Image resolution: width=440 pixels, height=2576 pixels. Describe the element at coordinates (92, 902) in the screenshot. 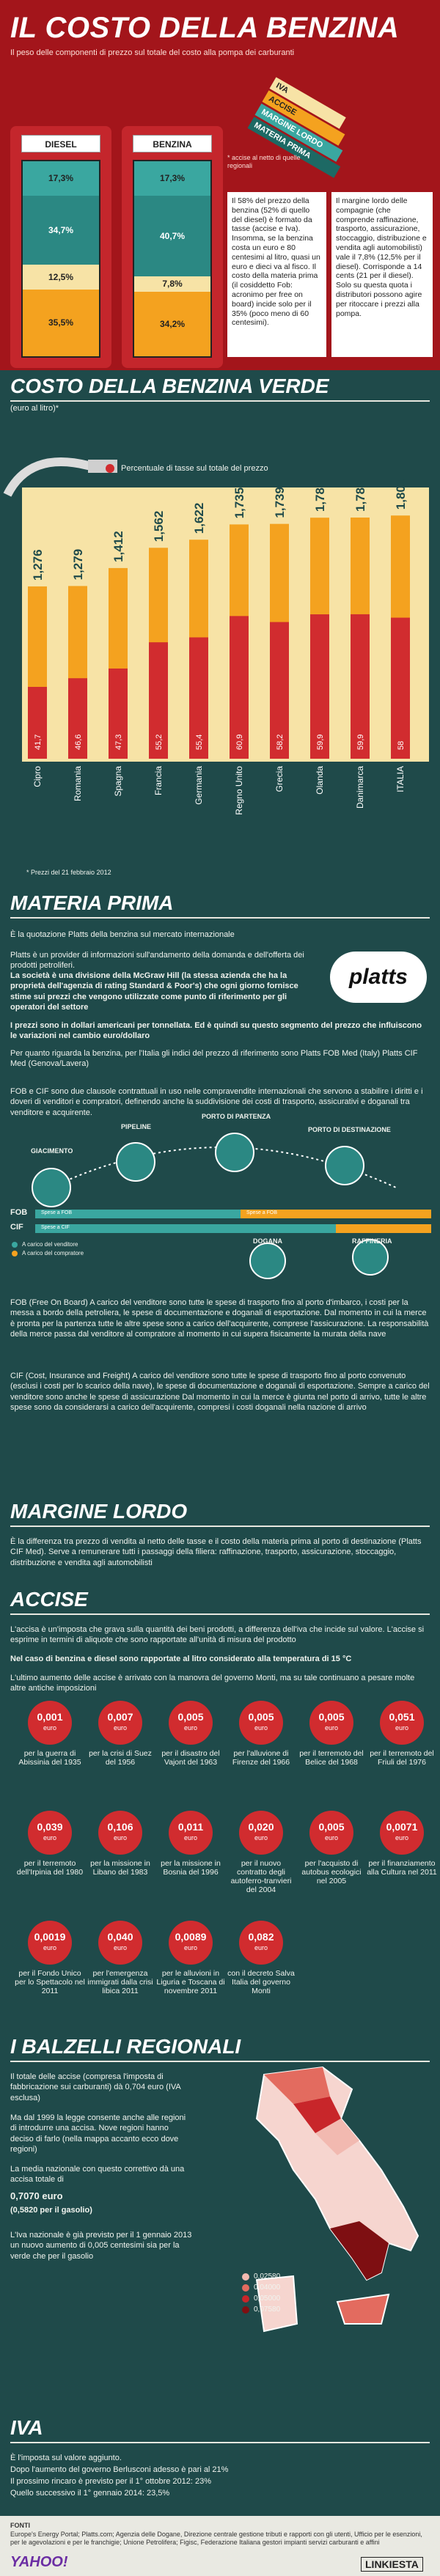

I see `materia-title: MATERIA PRIMA` at that location.